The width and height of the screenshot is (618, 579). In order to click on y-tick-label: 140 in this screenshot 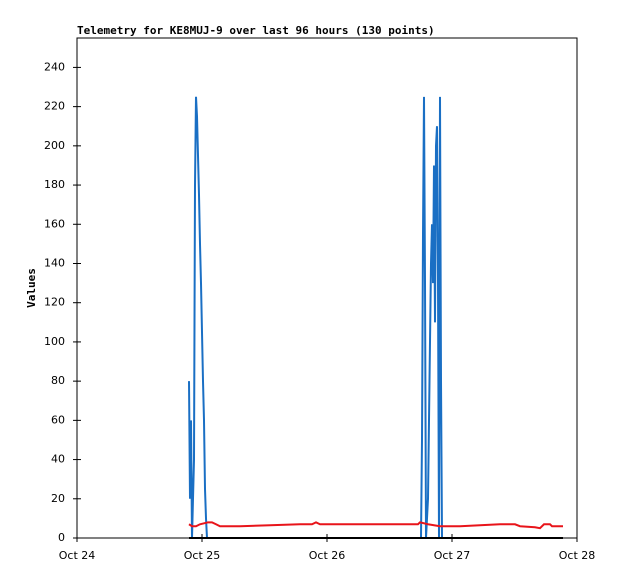, I will do `click(54, 262)`.